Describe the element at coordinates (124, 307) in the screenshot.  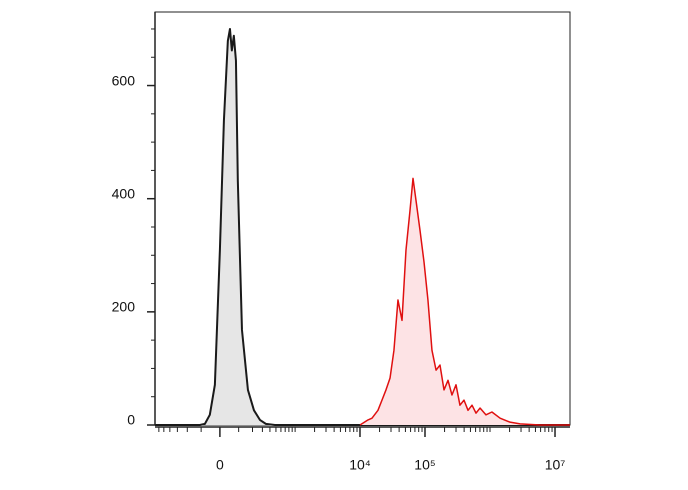
I see `y-tick-label: 200` at that location.